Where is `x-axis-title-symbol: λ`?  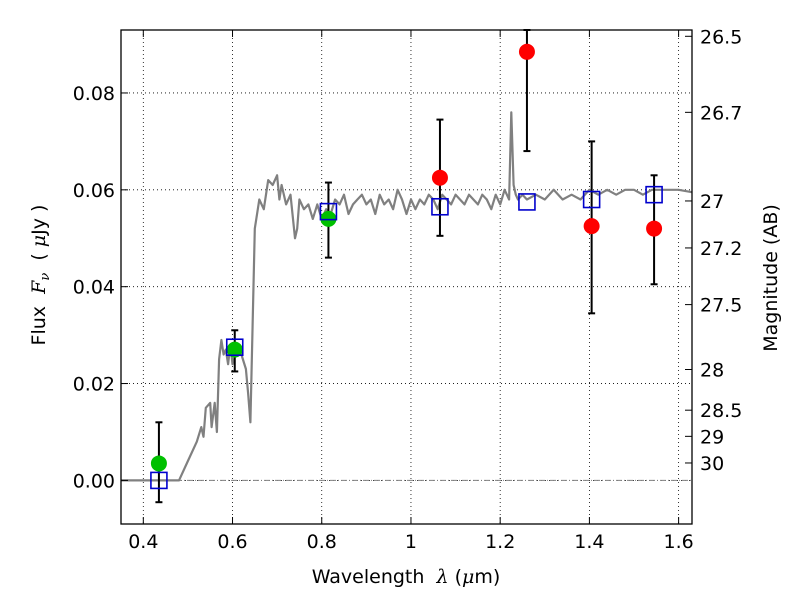 x-axis-title-symbol: λ is located at coordinates (442, 577).